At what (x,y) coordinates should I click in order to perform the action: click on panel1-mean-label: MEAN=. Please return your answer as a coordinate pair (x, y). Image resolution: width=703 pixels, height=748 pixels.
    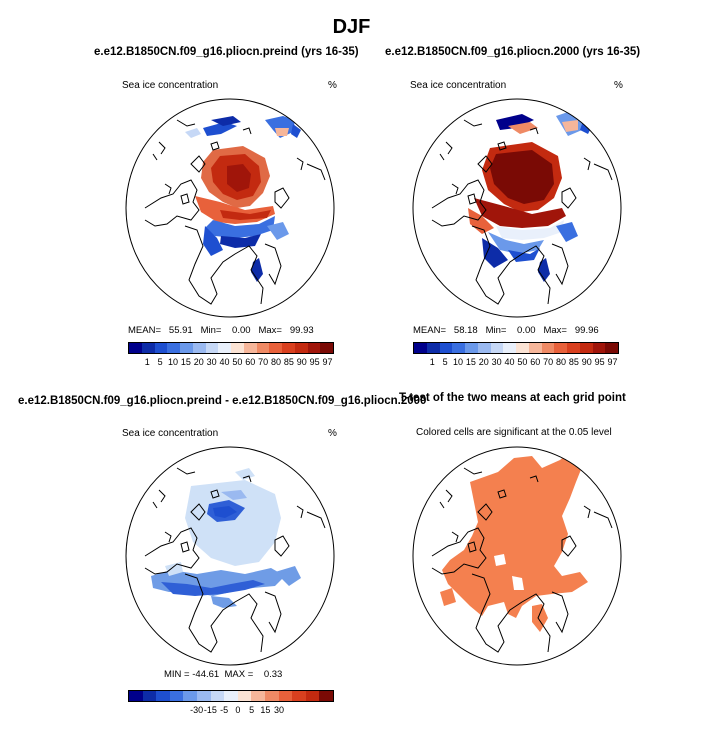
    Looking at the image, I should click on (144, 330).